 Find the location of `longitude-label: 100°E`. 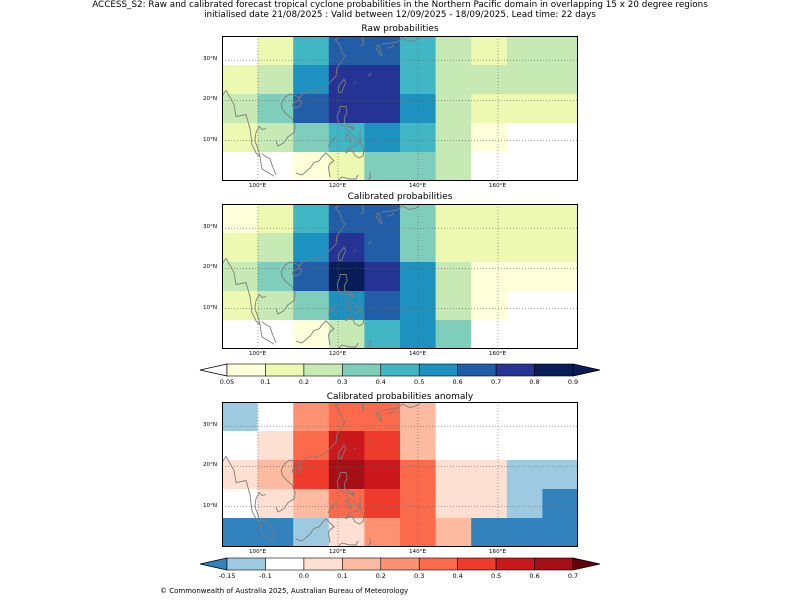

longitude-label: 100°E is located at coordinates (258, 354).